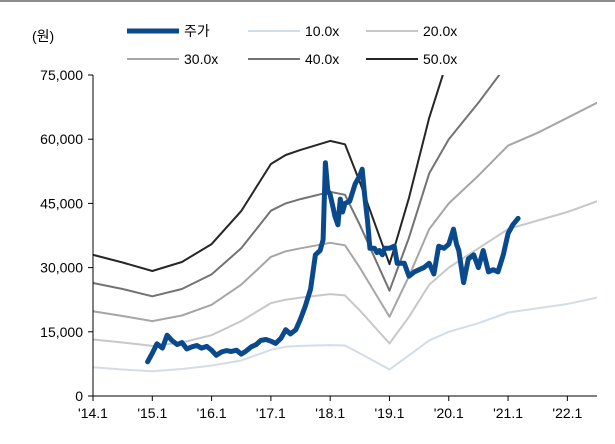 The width and height of the screenshot is (615, 444). Describe the element at coordinates (61, 268) in the screenshot. I see `y-tick-label: 30,000` at that location.